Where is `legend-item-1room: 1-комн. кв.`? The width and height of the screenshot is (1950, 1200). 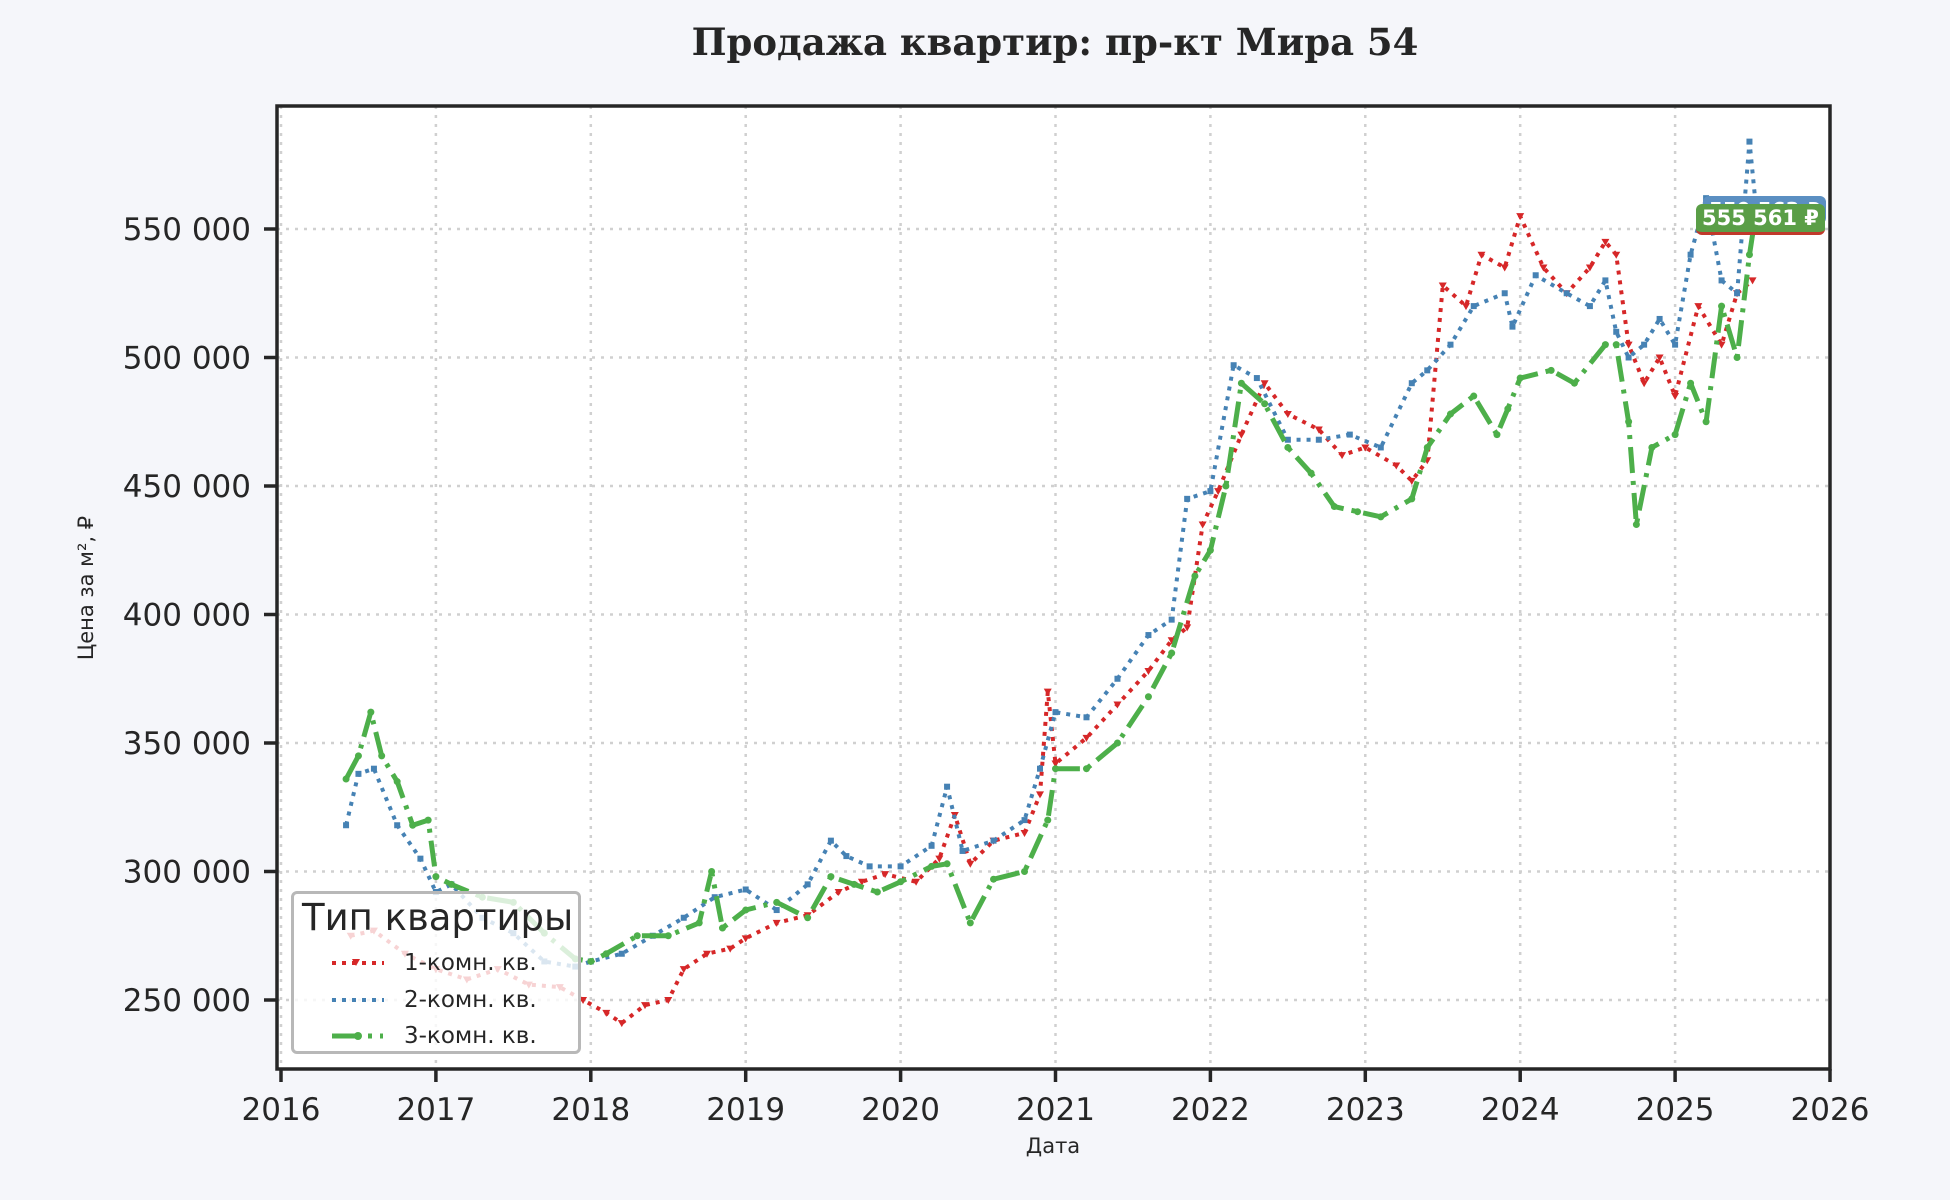 legend-item-1room: 1-комн. кв. is located at coordinates (433, 963).